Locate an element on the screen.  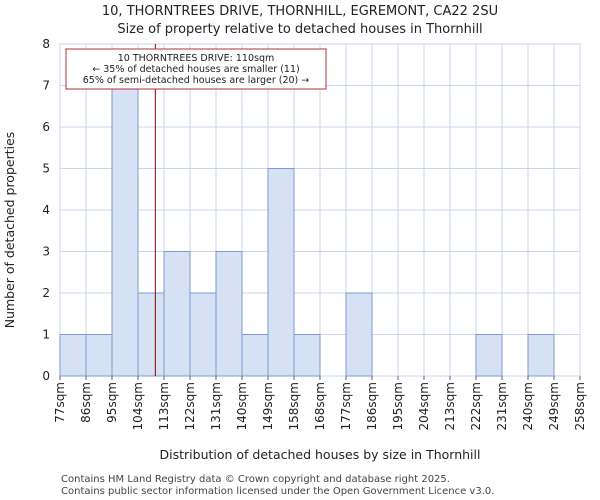
x-tick-label: 104sqm is located at coordinates (138, 406).